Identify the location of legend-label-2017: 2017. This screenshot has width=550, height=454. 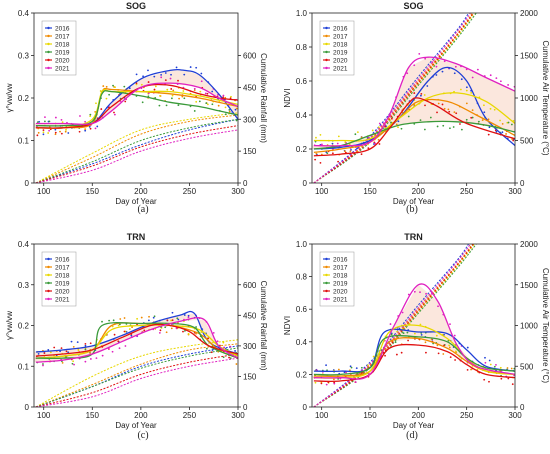
(340, 267).